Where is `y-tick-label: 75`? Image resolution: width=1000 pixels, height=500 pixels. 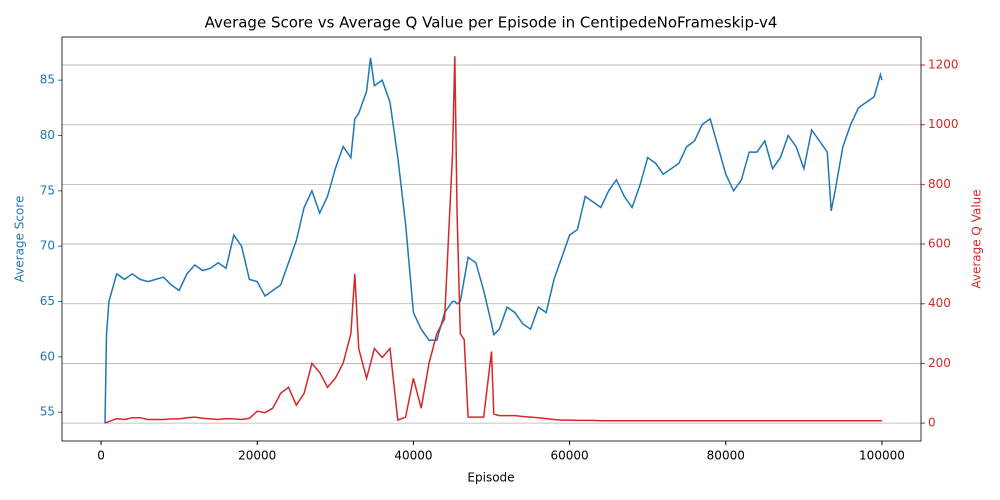 y-tick-label: 75 is located at coordinates (47, 190).